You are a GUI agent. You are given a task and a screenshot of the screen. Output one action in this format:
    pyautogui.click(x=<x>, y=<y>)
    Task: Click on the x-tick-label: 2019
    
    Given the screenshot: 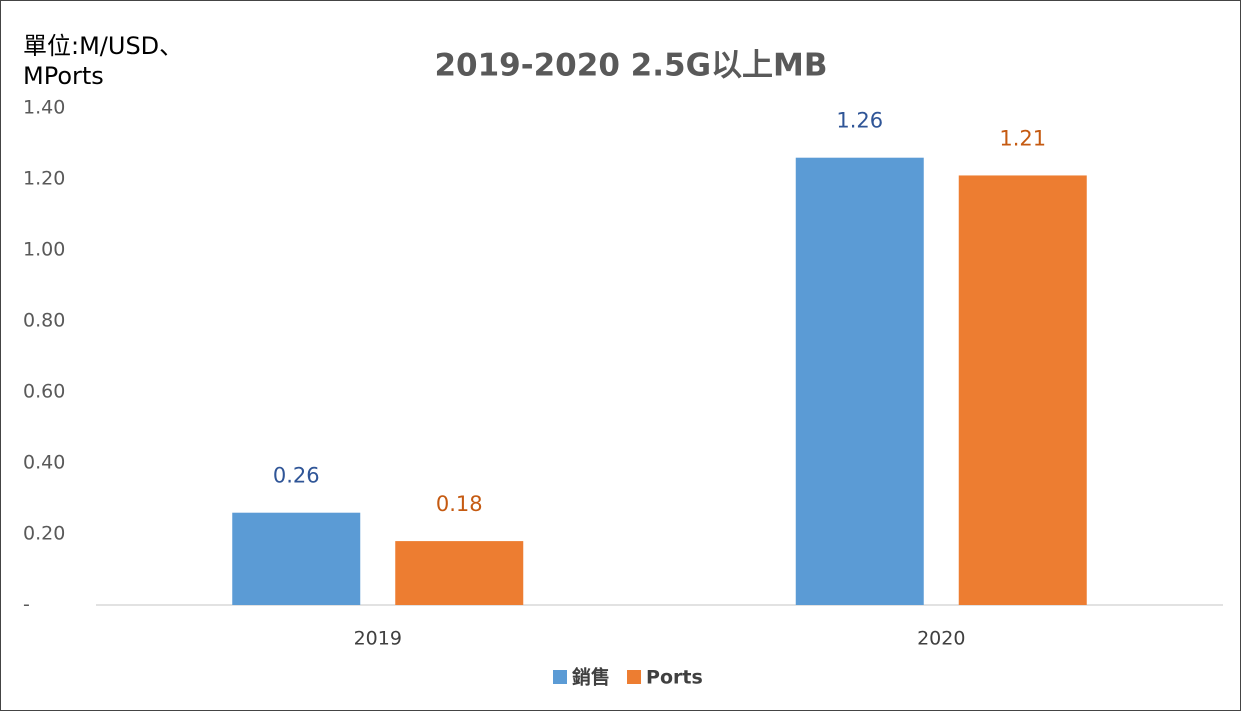 What is the action you would take?
    pyautogui.click(x=378, y=639)
    